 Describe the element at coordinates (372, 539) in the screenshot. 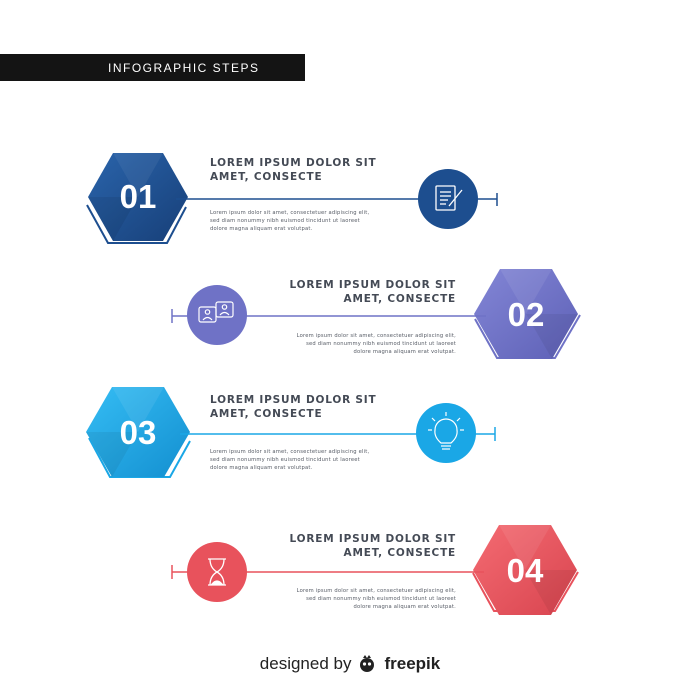

I see `step-04-heading-line1: LOREM IPSUM DOLOR SIT` at that location.